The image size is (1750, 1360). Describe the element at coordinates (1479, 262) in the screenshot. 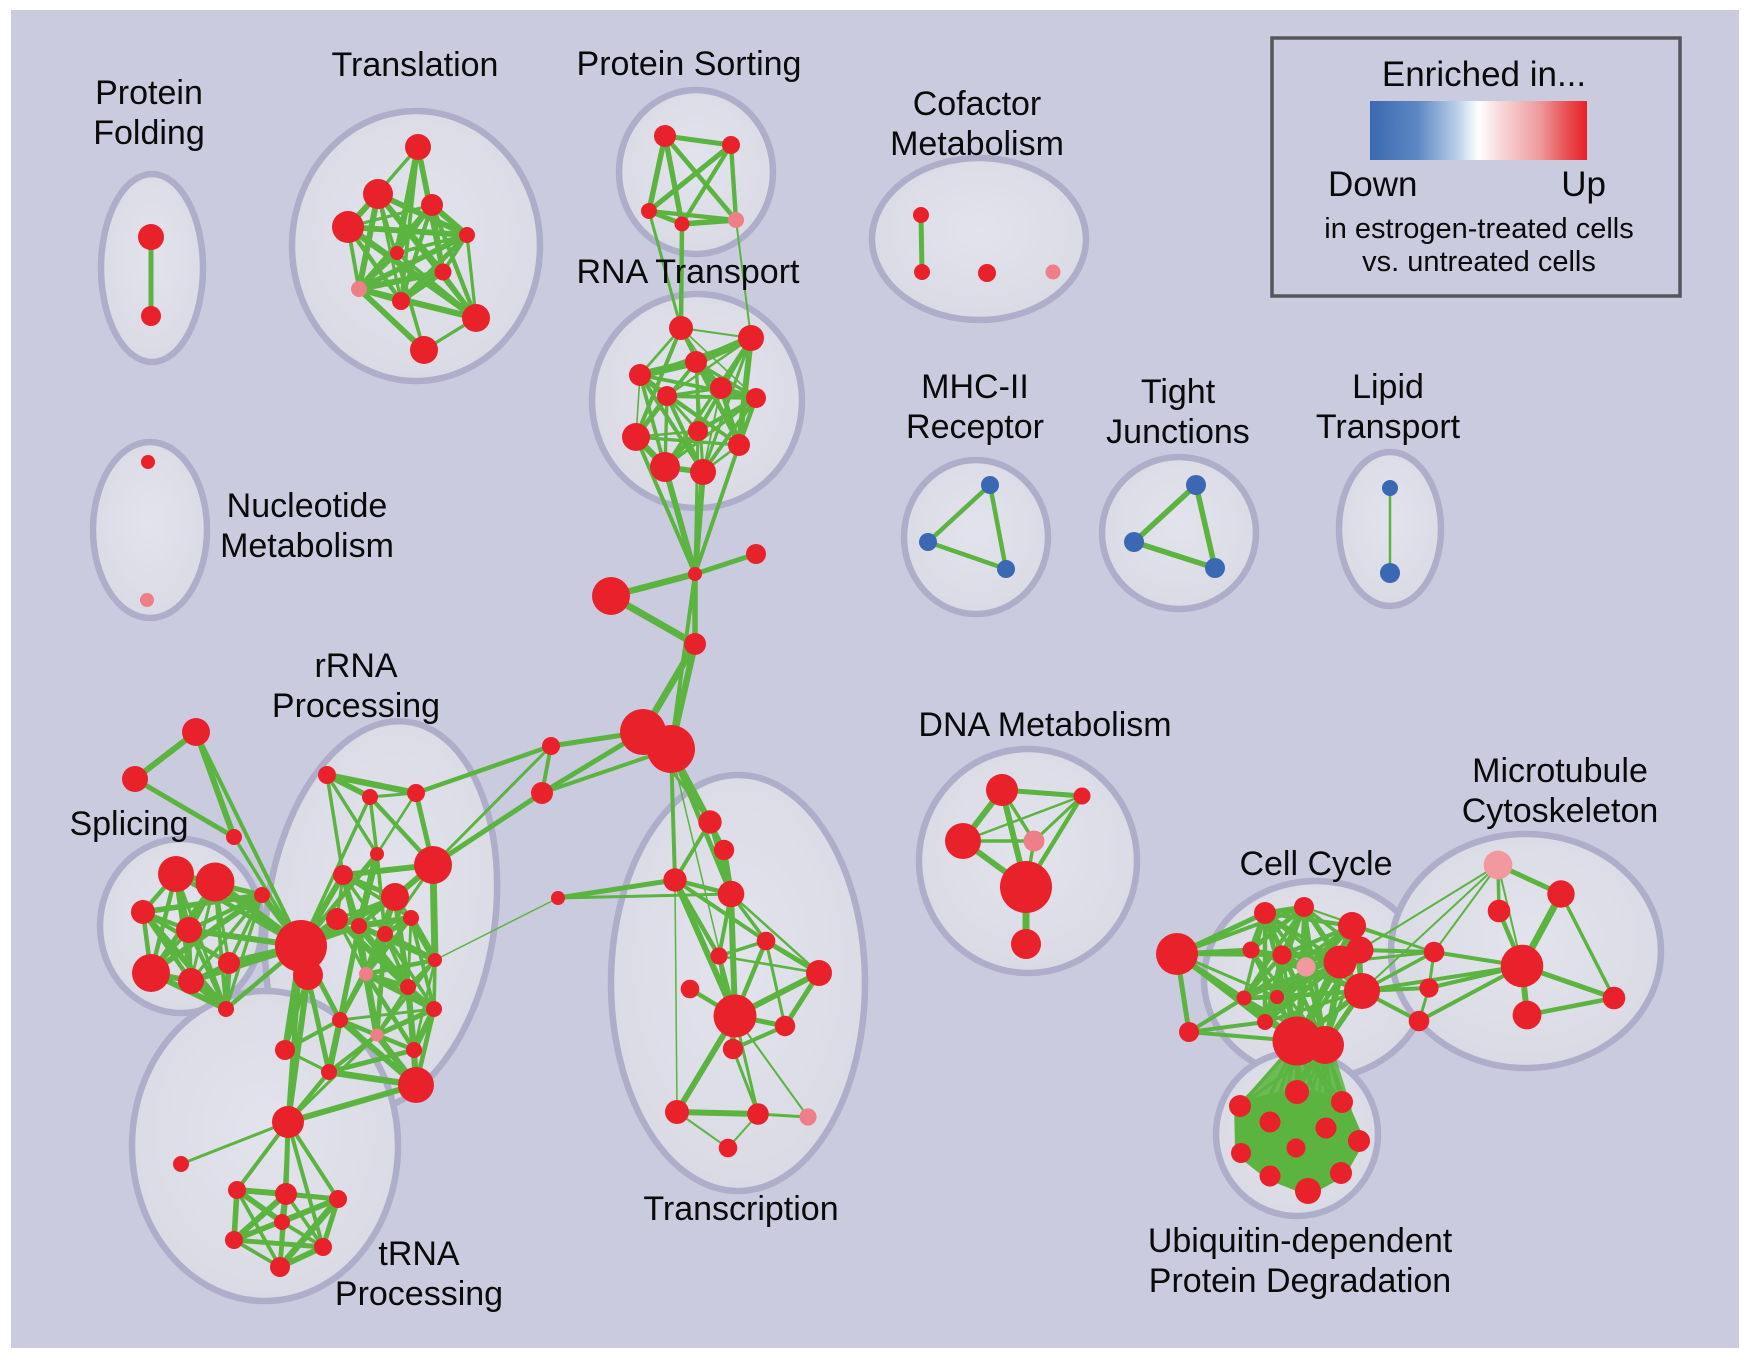

I see `svg-text: vs. untreated cells` at that location.